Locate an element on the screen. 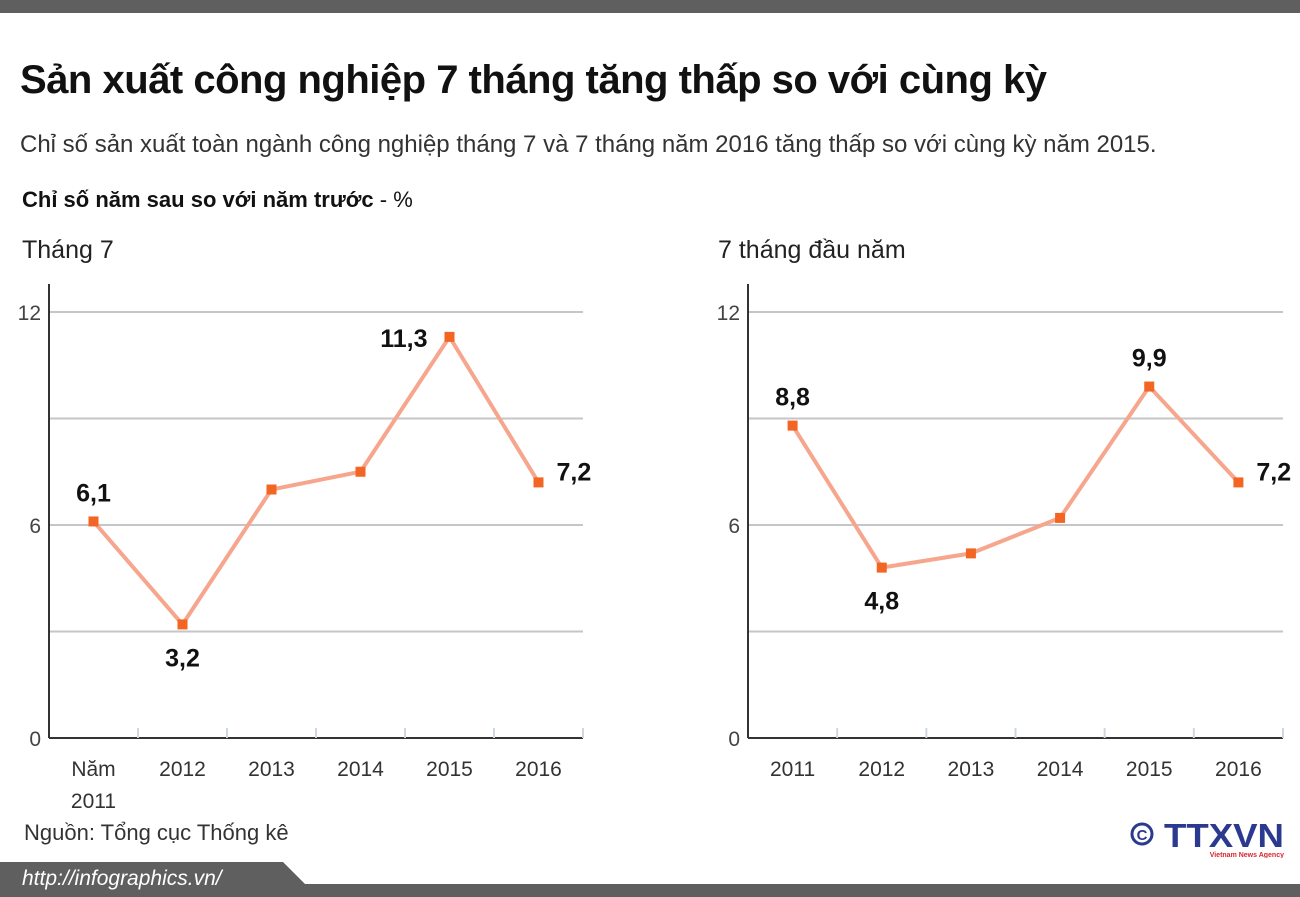 The width and height of the screenshot is (1300, 897). source-note: Nguồn: Tổng cục Thống kê is located at coordinates (156, 832).